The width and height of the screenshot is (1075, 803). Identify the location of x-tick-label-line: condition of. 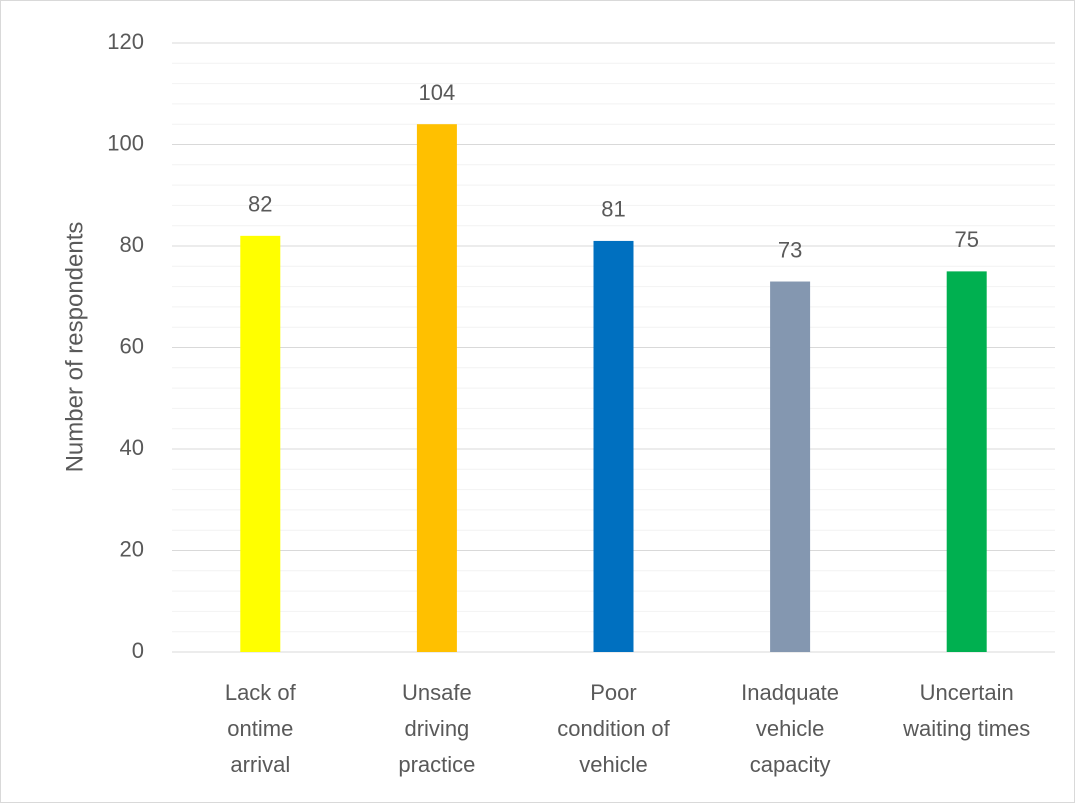
(613, 728).